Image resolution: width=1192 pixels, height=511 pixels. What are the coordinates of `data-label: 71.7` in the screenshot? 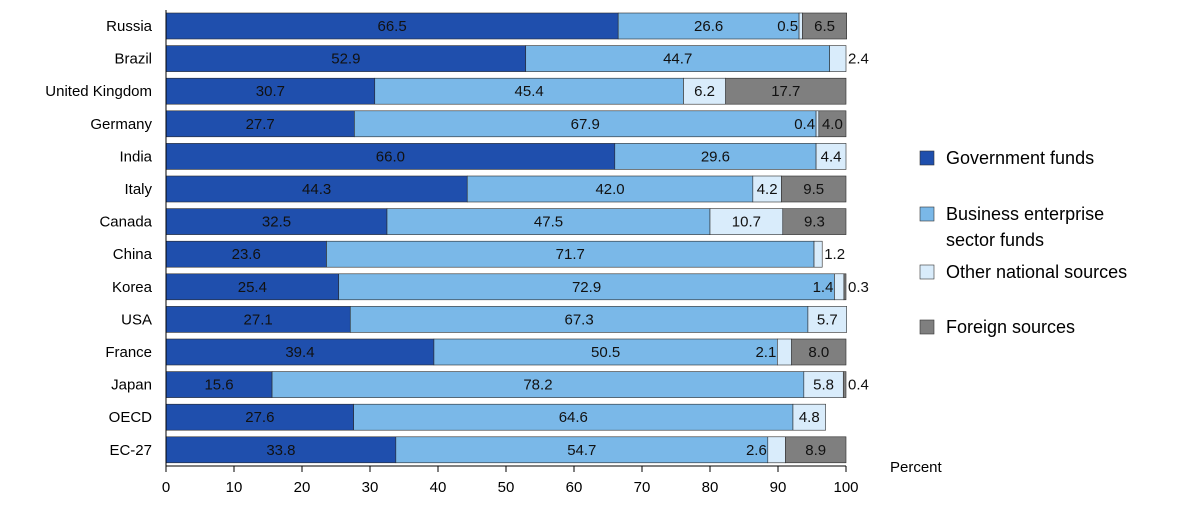 It's located at (570, 254).